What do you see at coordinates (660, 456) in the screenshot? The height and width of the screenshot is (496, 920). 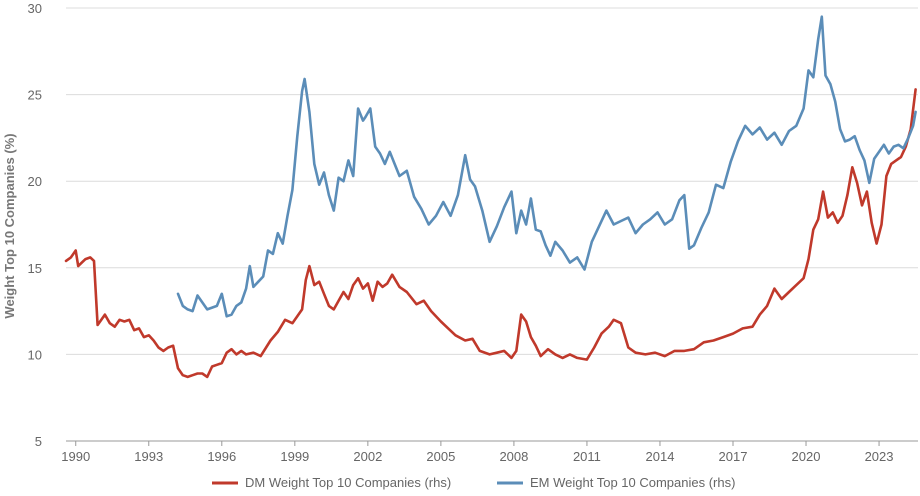 I see `x-tick-label: 2014` at bounding box center [660, 456].